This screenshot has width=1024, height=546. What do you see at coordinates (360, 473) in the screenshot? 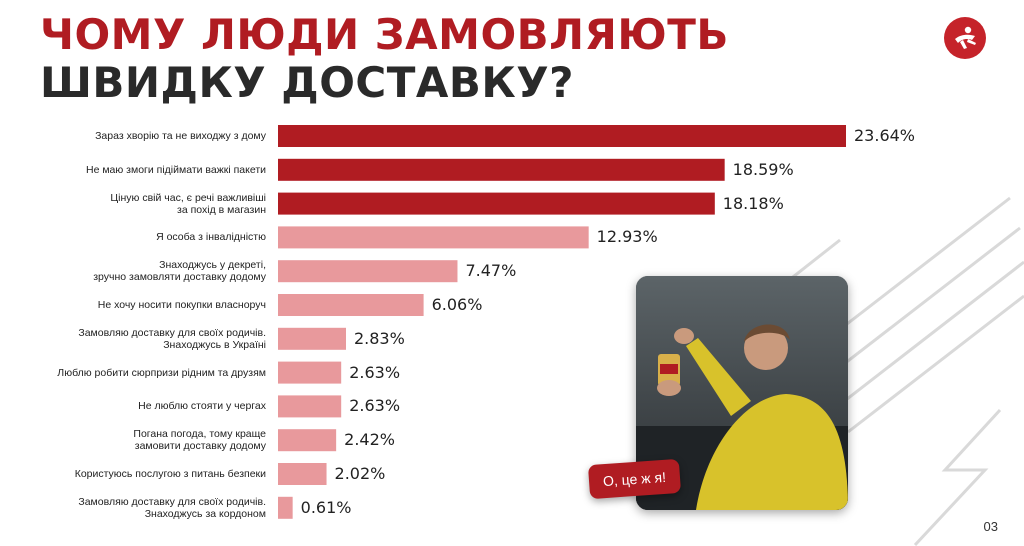
I see `value-label: 2.02%` at bounding box center [360, 473].